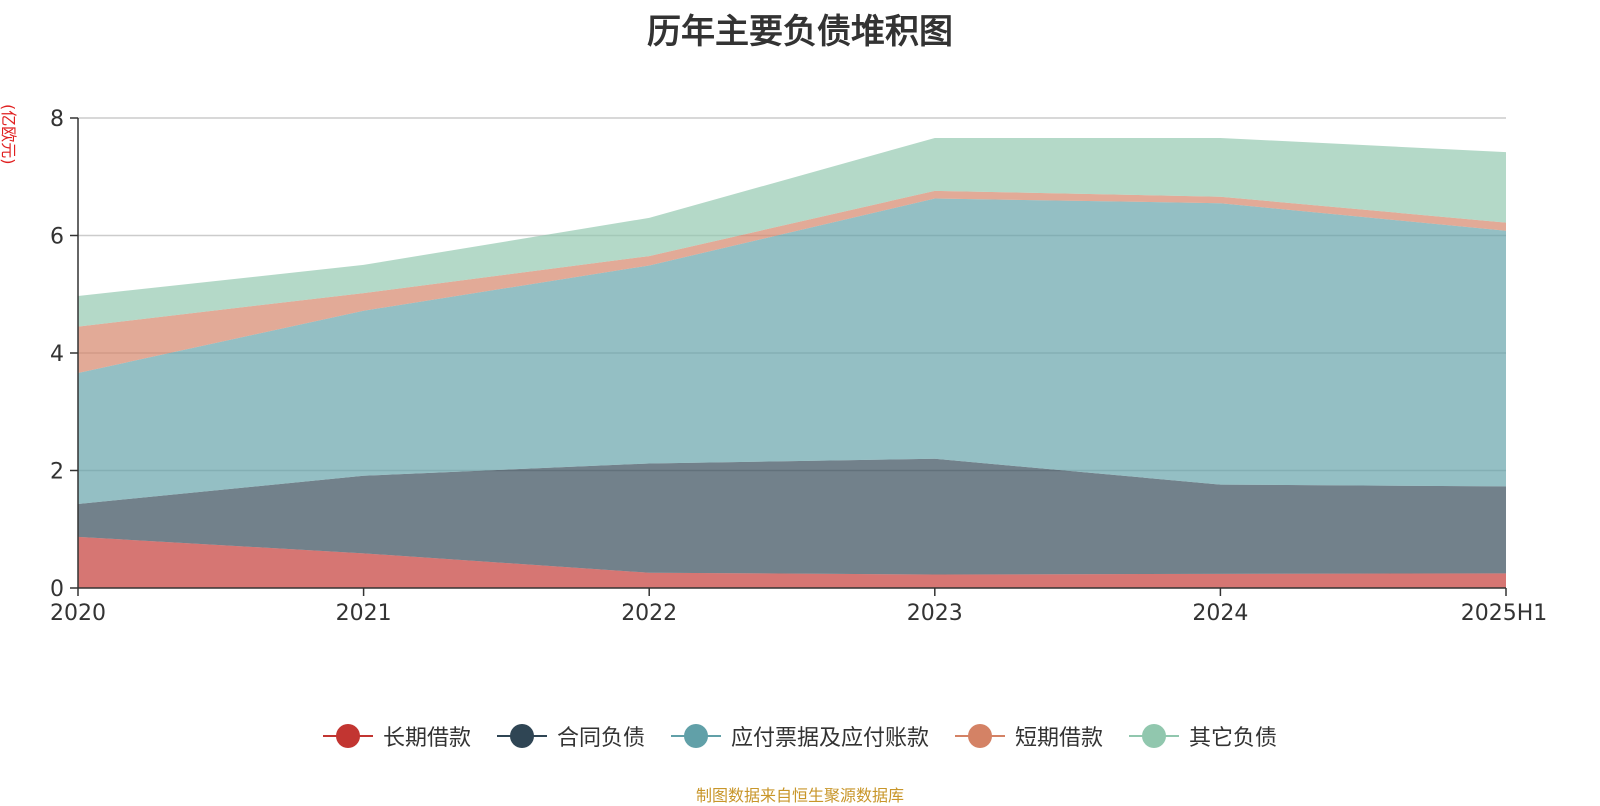 This screenshot has height=806, width=1600. What do you see at coordinates (57, 354) in the screenshot?
I see `y-tick-label: 4` at bounding box center [57, 354].